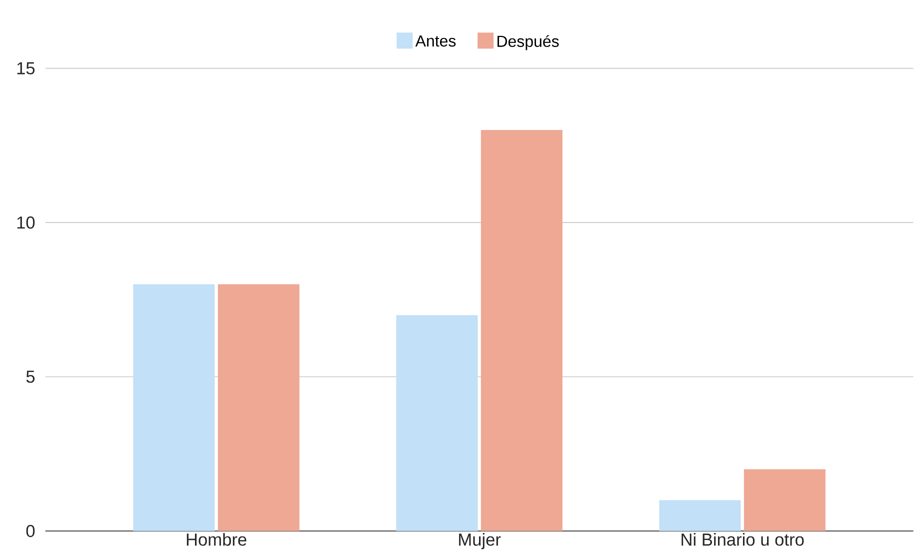  I want to click on x-tick-label: Hombre, so click(216, 539).